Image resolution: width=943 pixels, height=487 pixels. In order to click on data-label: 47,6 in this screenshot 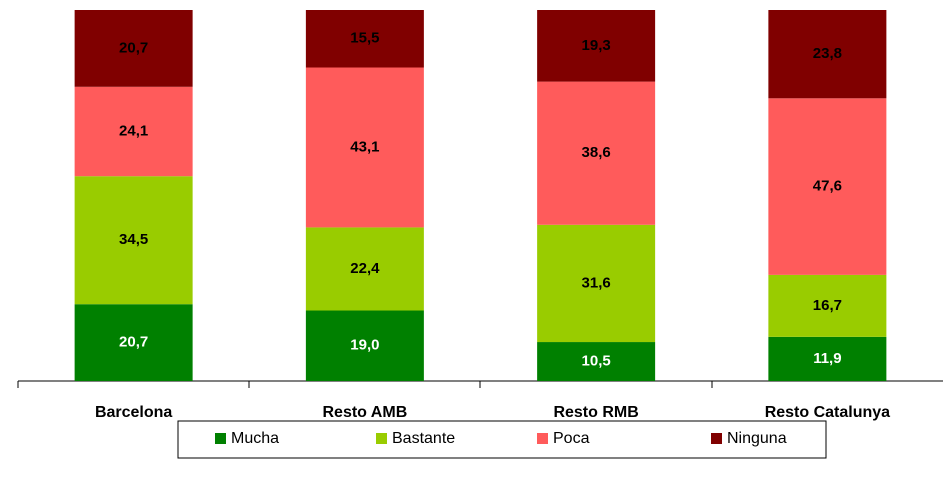, I will do `click(827, 186)`.